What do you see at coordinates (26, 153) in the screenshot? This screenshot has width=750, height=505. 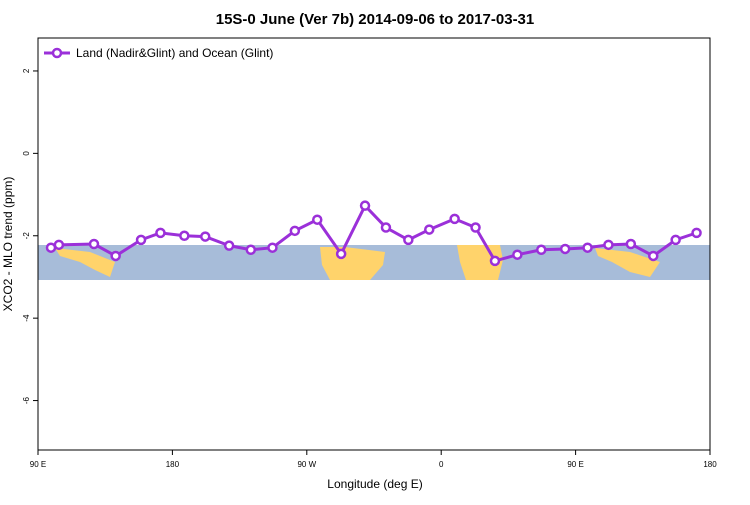 I see `y-tick-label: 0` at bounding box center [26, 153].